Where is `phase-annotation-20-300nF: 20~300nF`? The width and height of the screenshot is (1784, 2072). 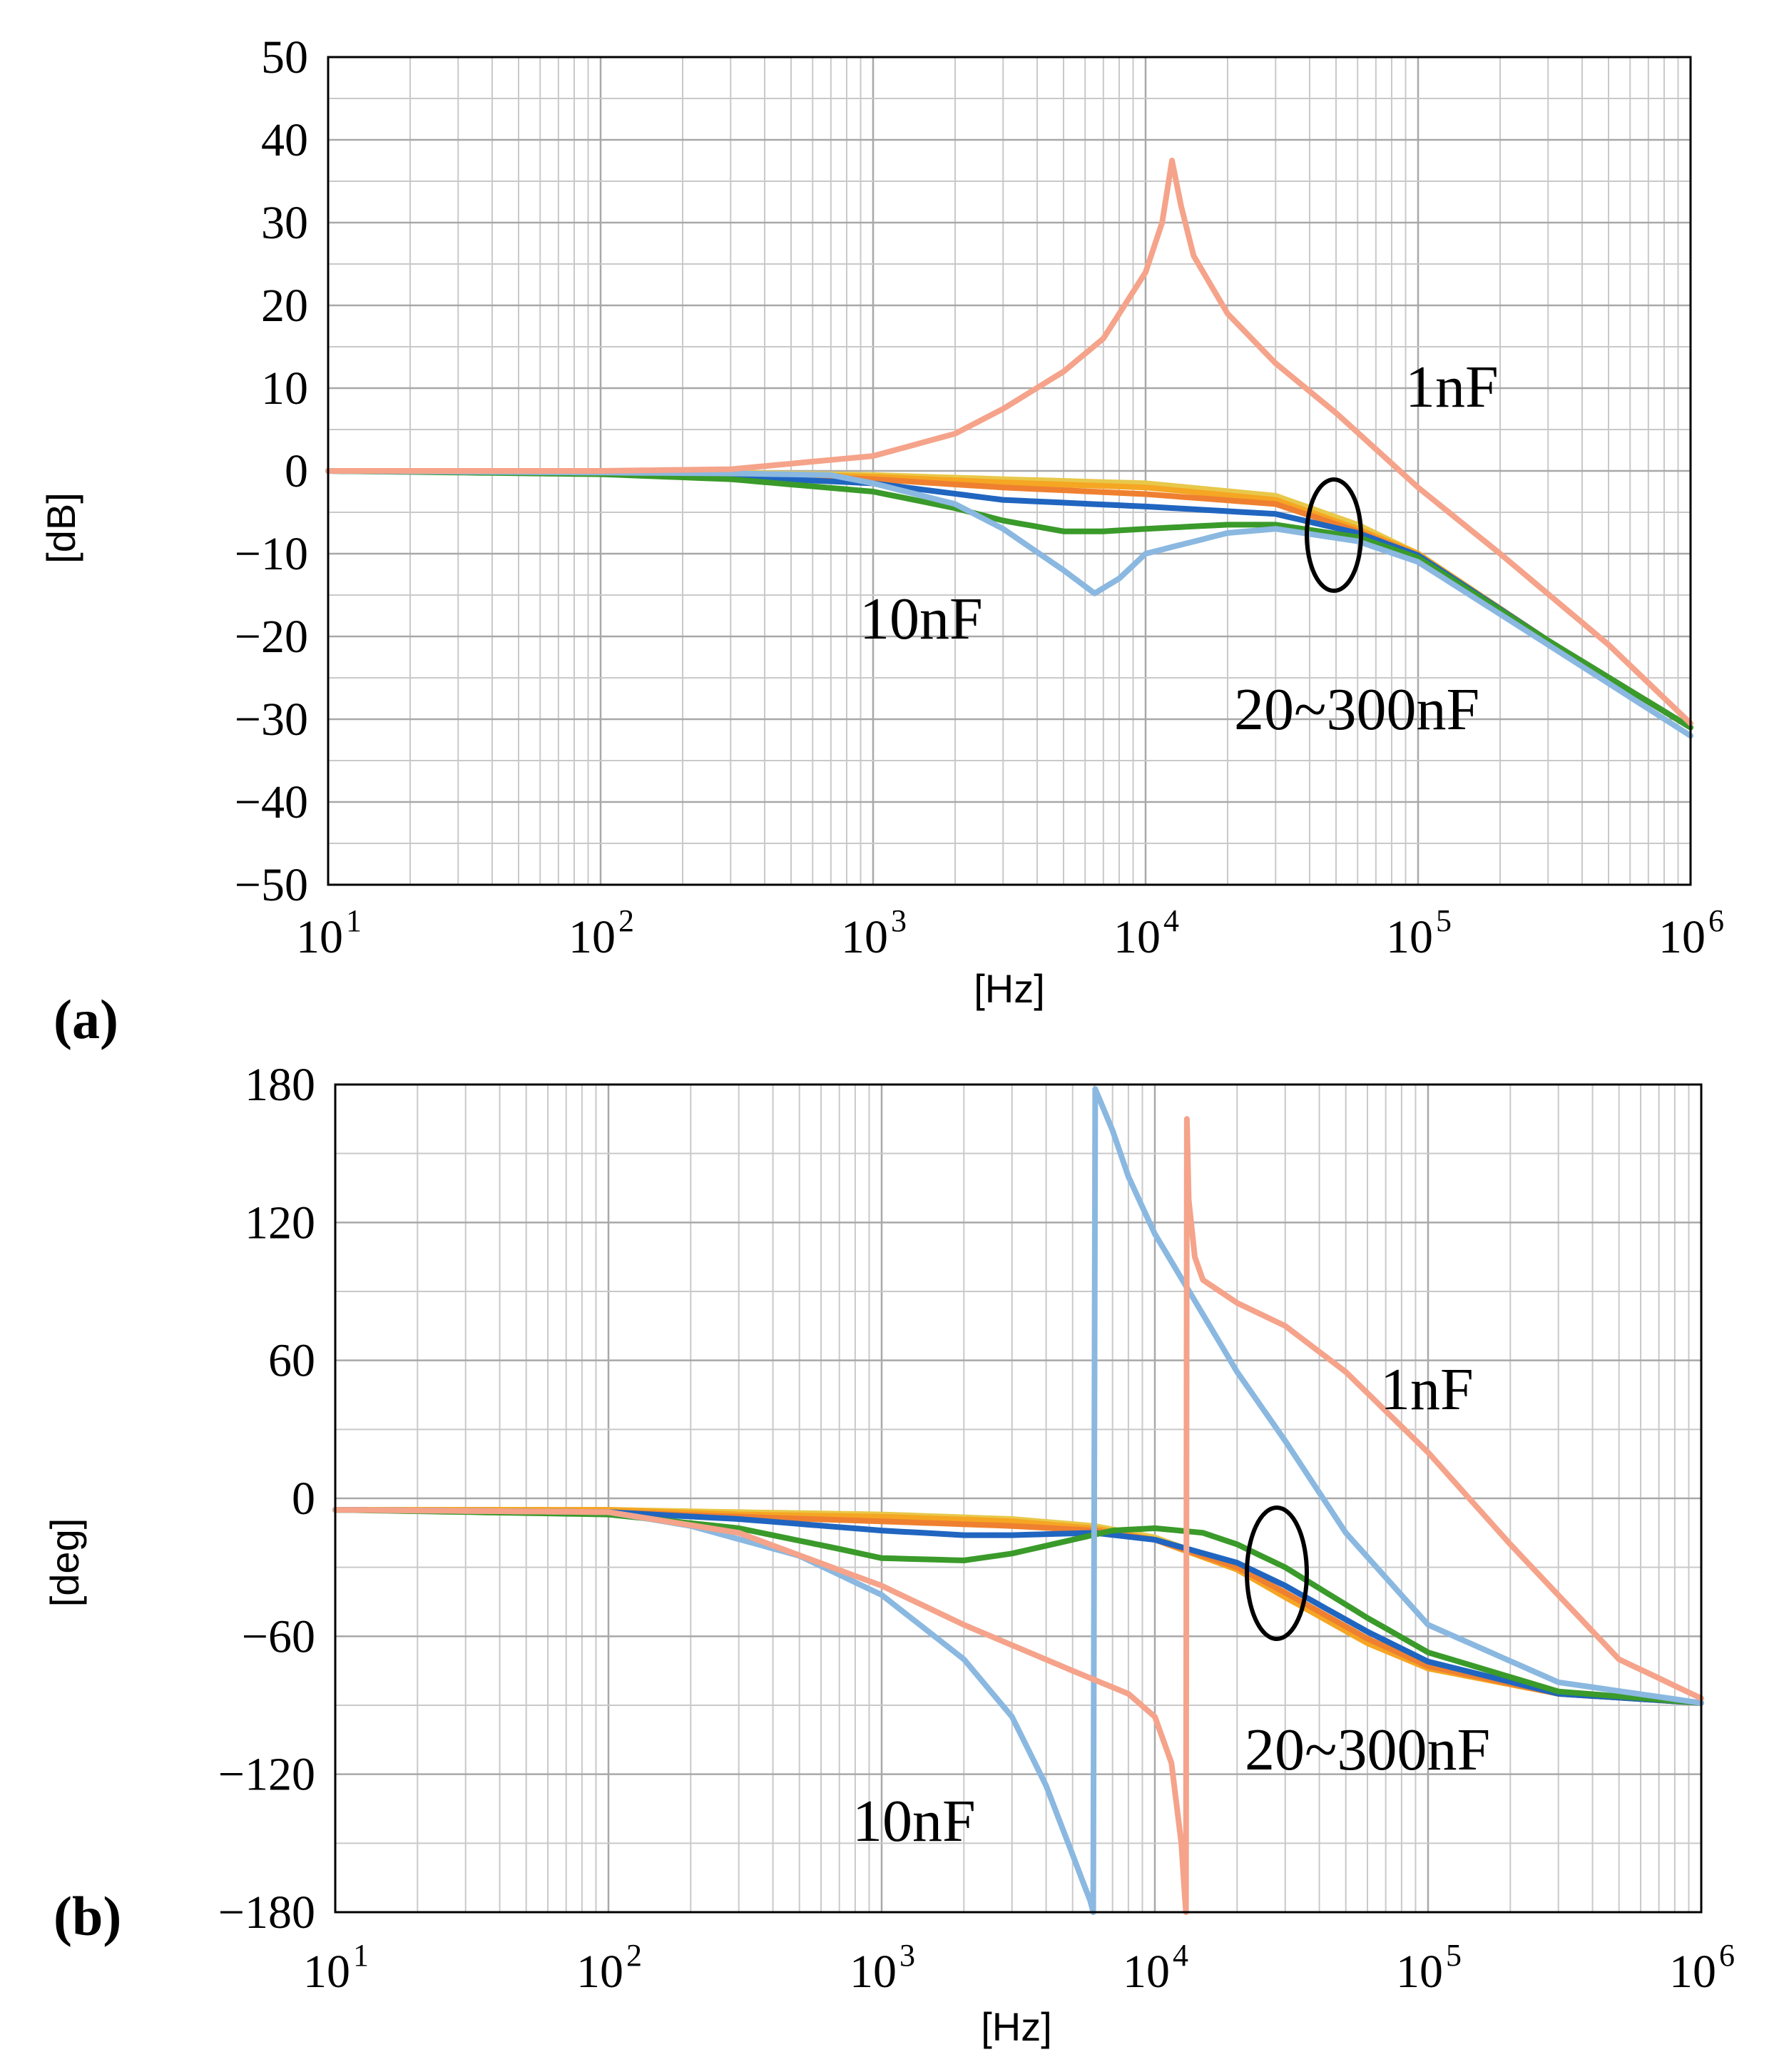 phase-annotation-20-300nF: 20~300nF is located at coordinates (1368, 1750).